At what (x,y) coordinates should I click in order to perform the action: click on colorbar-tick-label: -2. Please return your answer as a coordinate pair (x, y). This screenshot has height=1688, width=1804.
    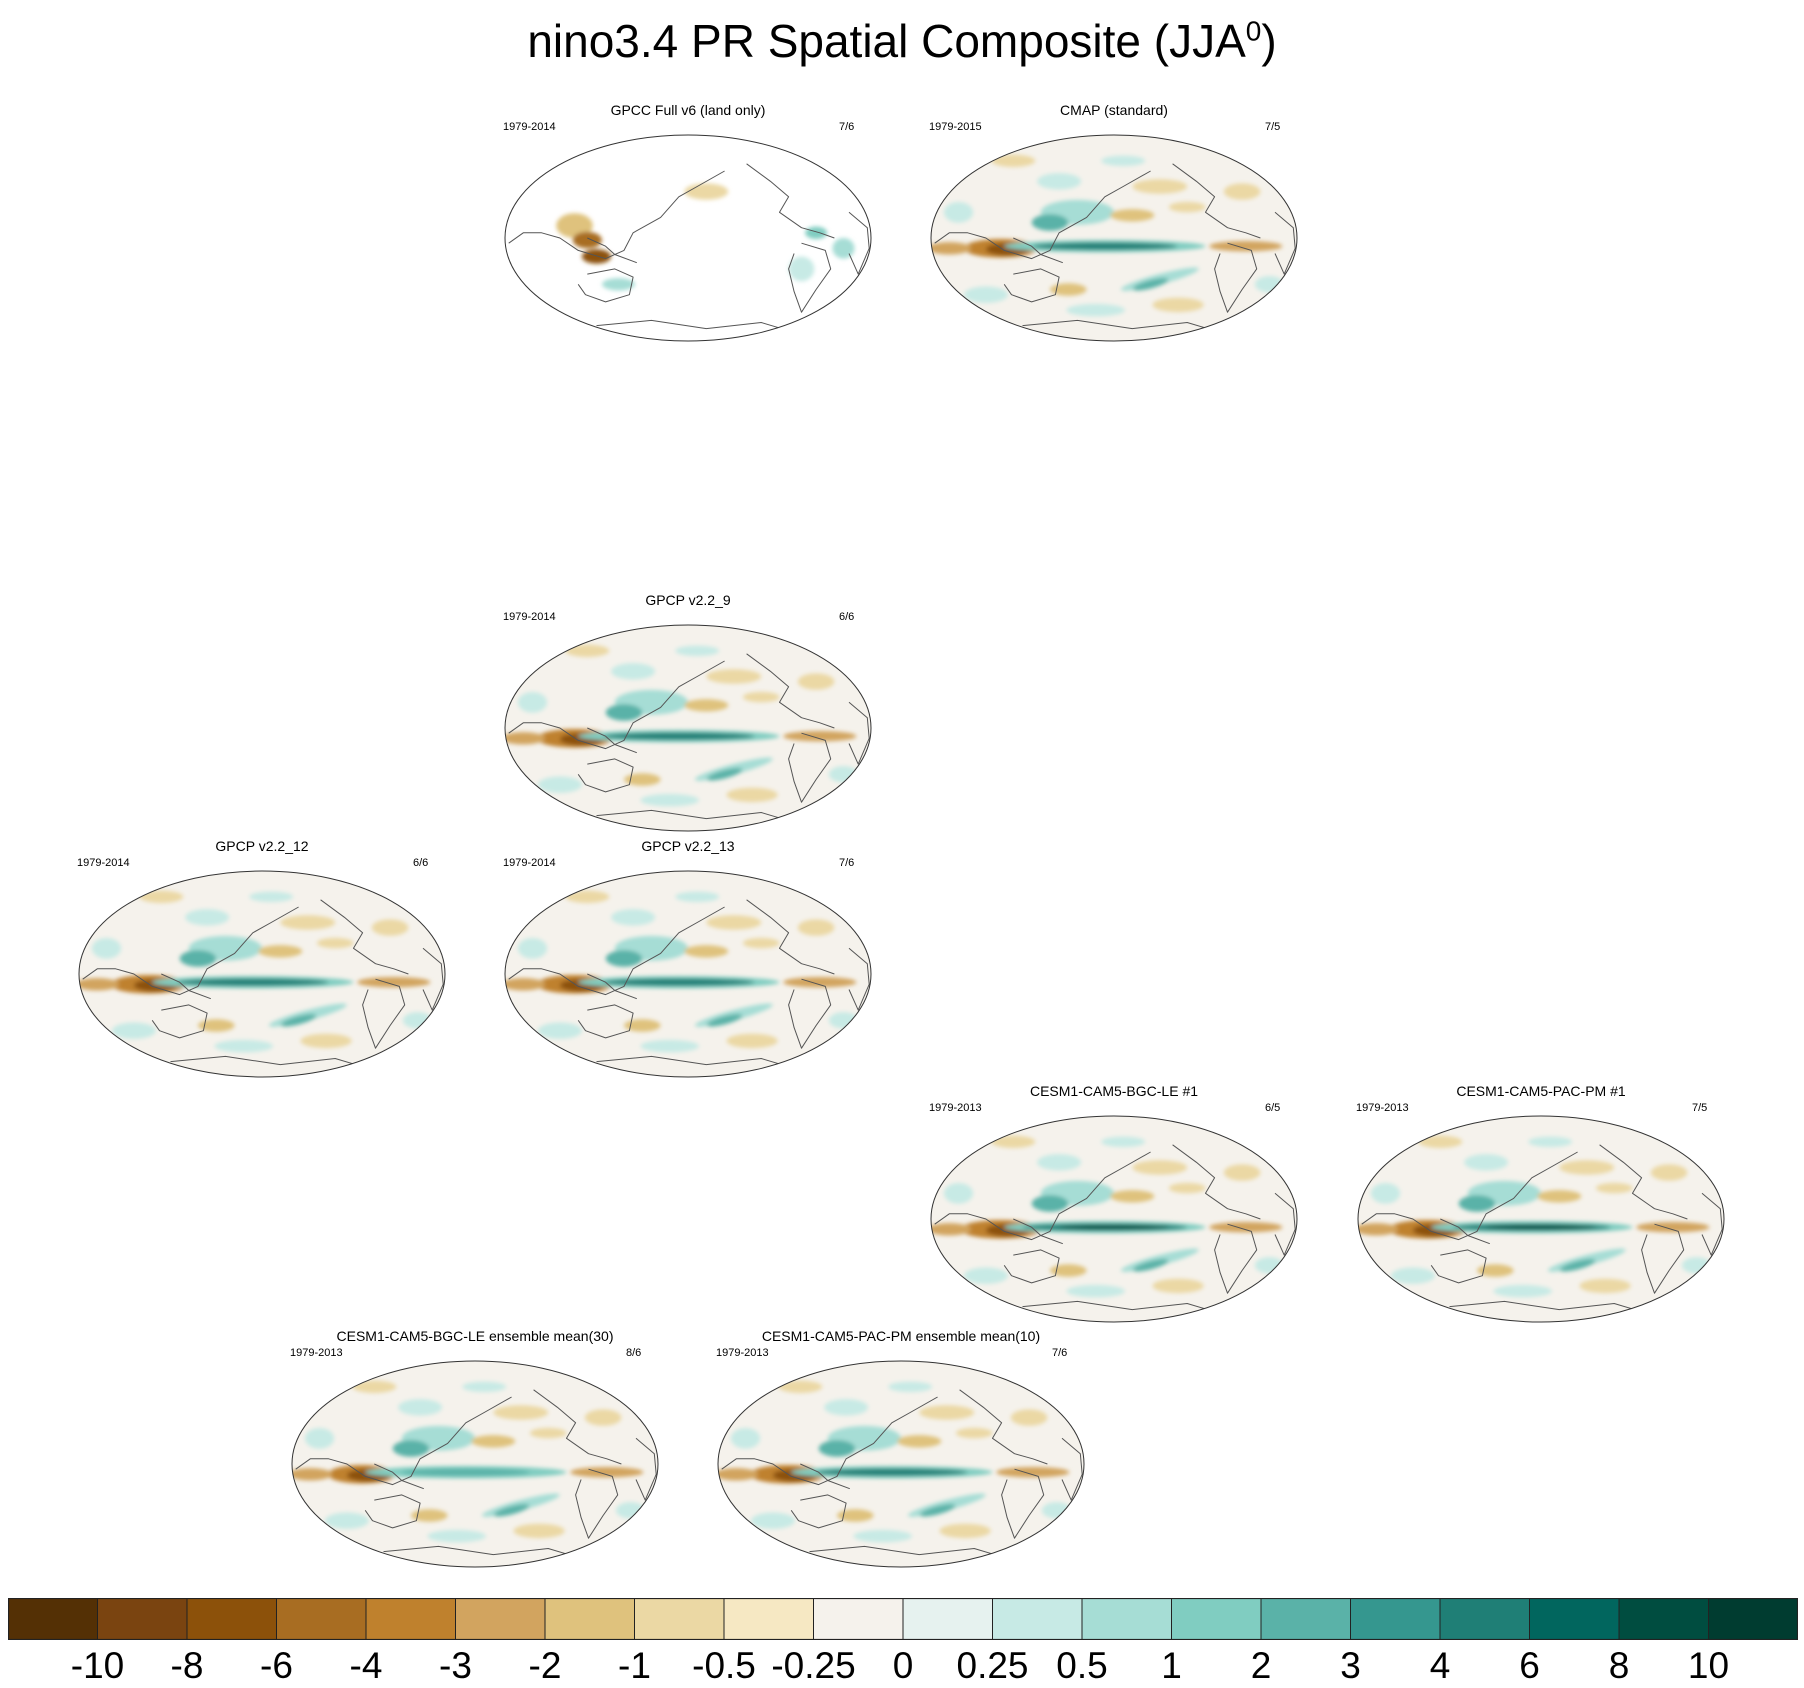
    Looking at the image, I should click on (545, 1665).